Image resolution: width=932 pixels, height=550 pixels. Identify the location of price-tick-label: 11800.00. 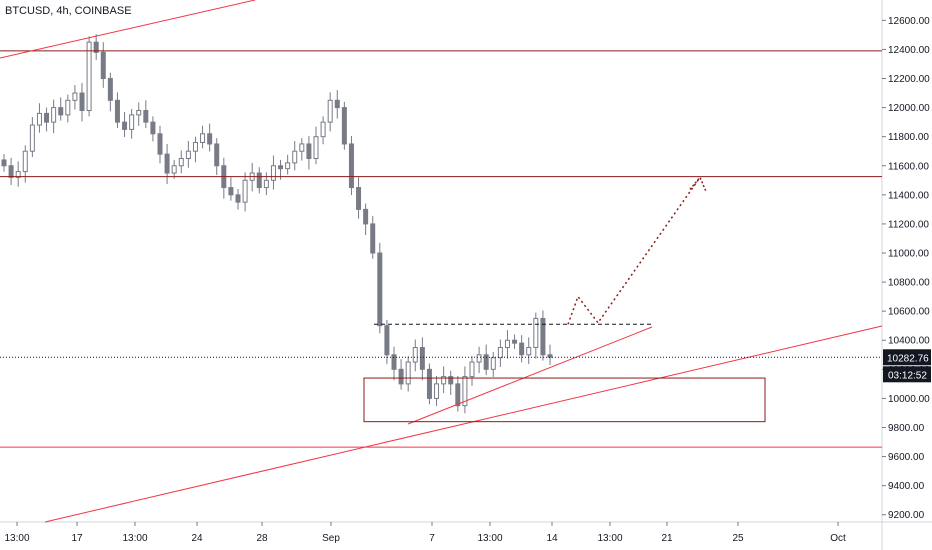
(908, 137).